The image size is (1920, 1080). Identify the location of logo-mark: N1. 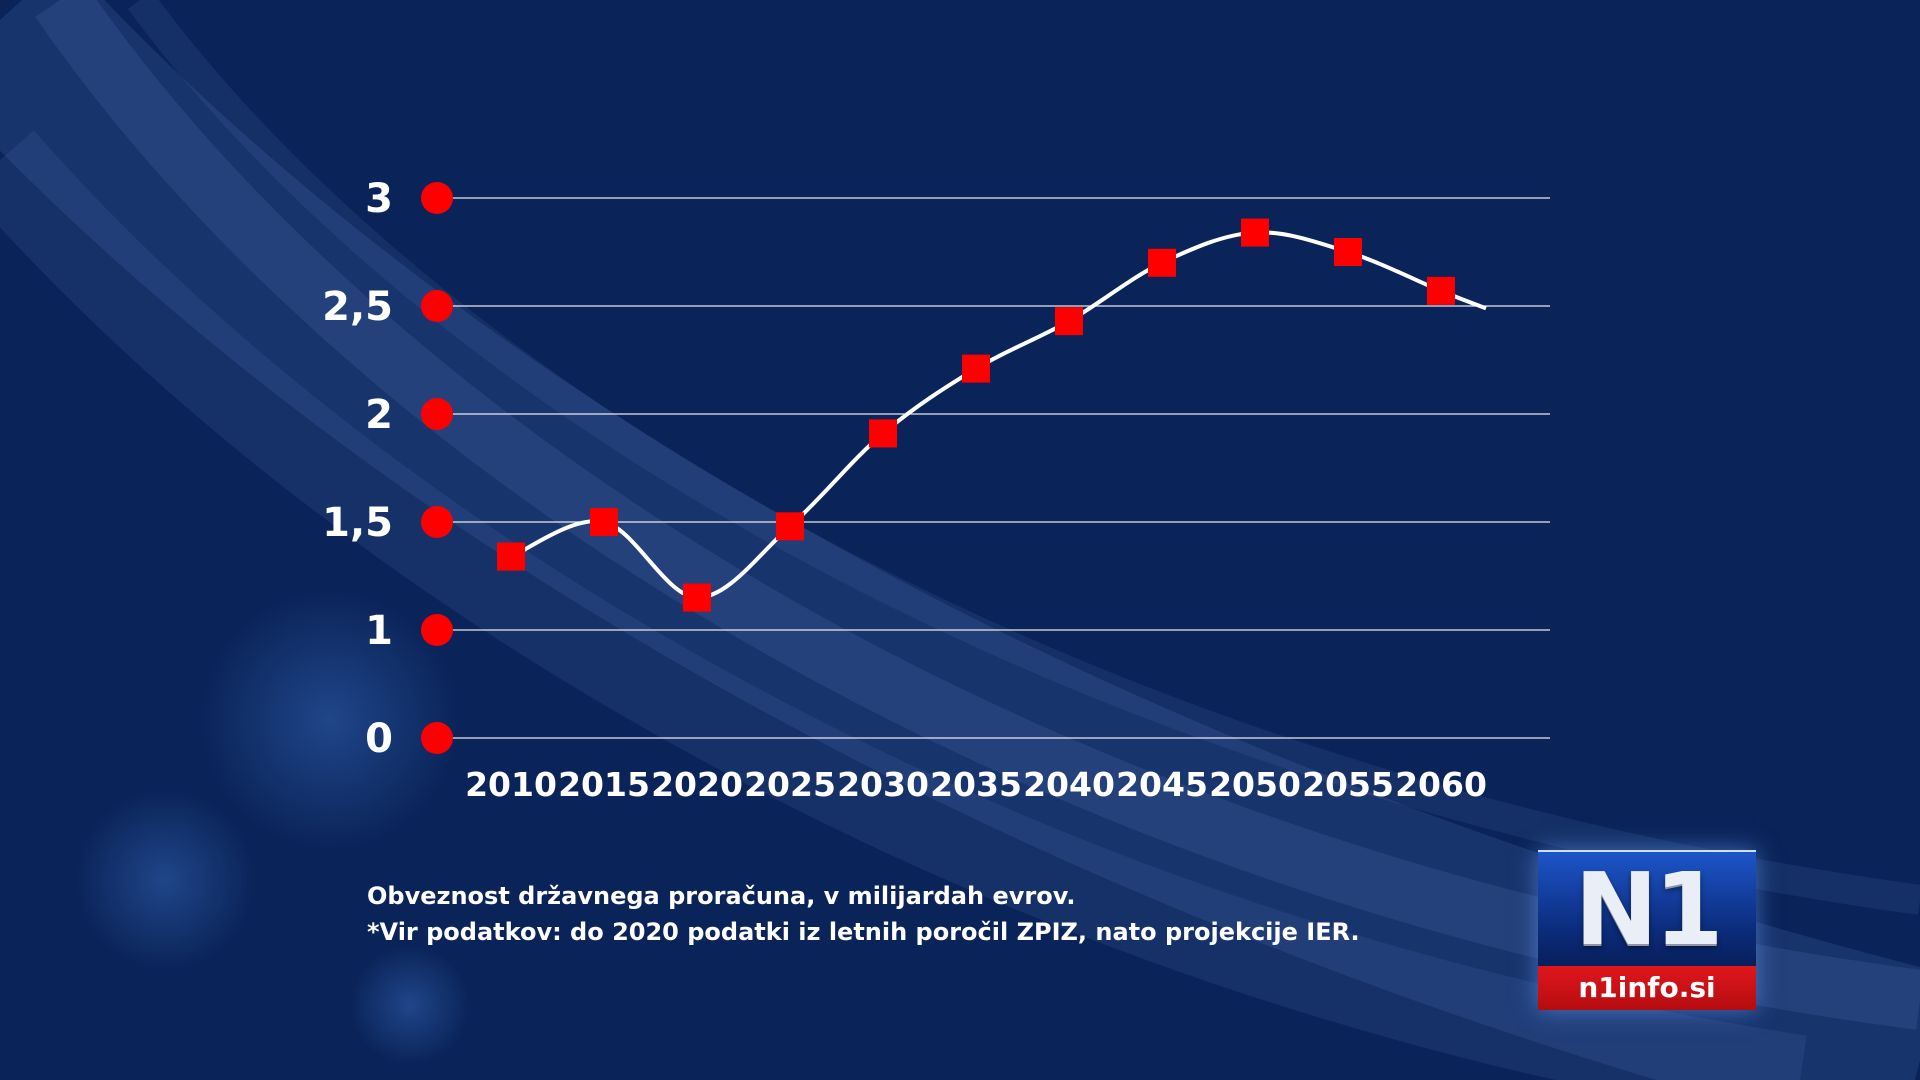
(1648, 909).